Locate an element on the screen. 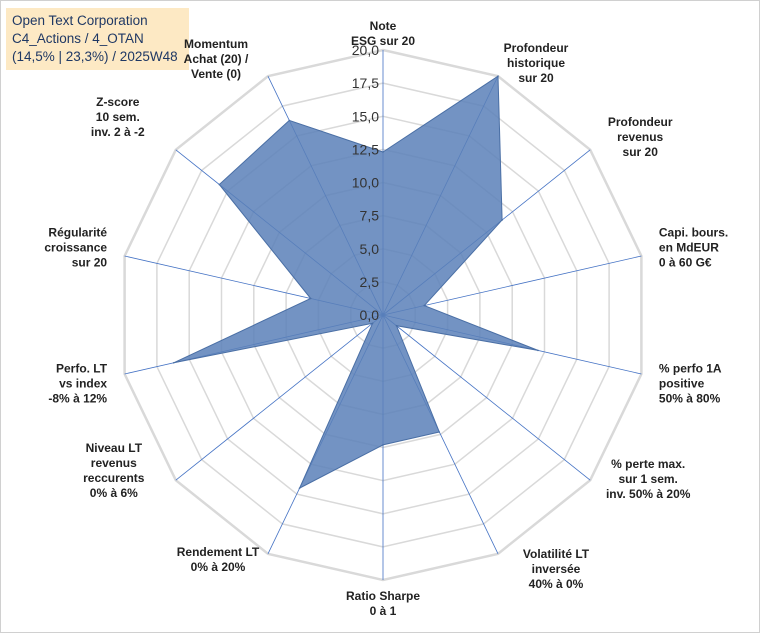  axis-label: Capi. bours. en MdEUR 0 à 60 G€ is located at coordinates (693, 248).